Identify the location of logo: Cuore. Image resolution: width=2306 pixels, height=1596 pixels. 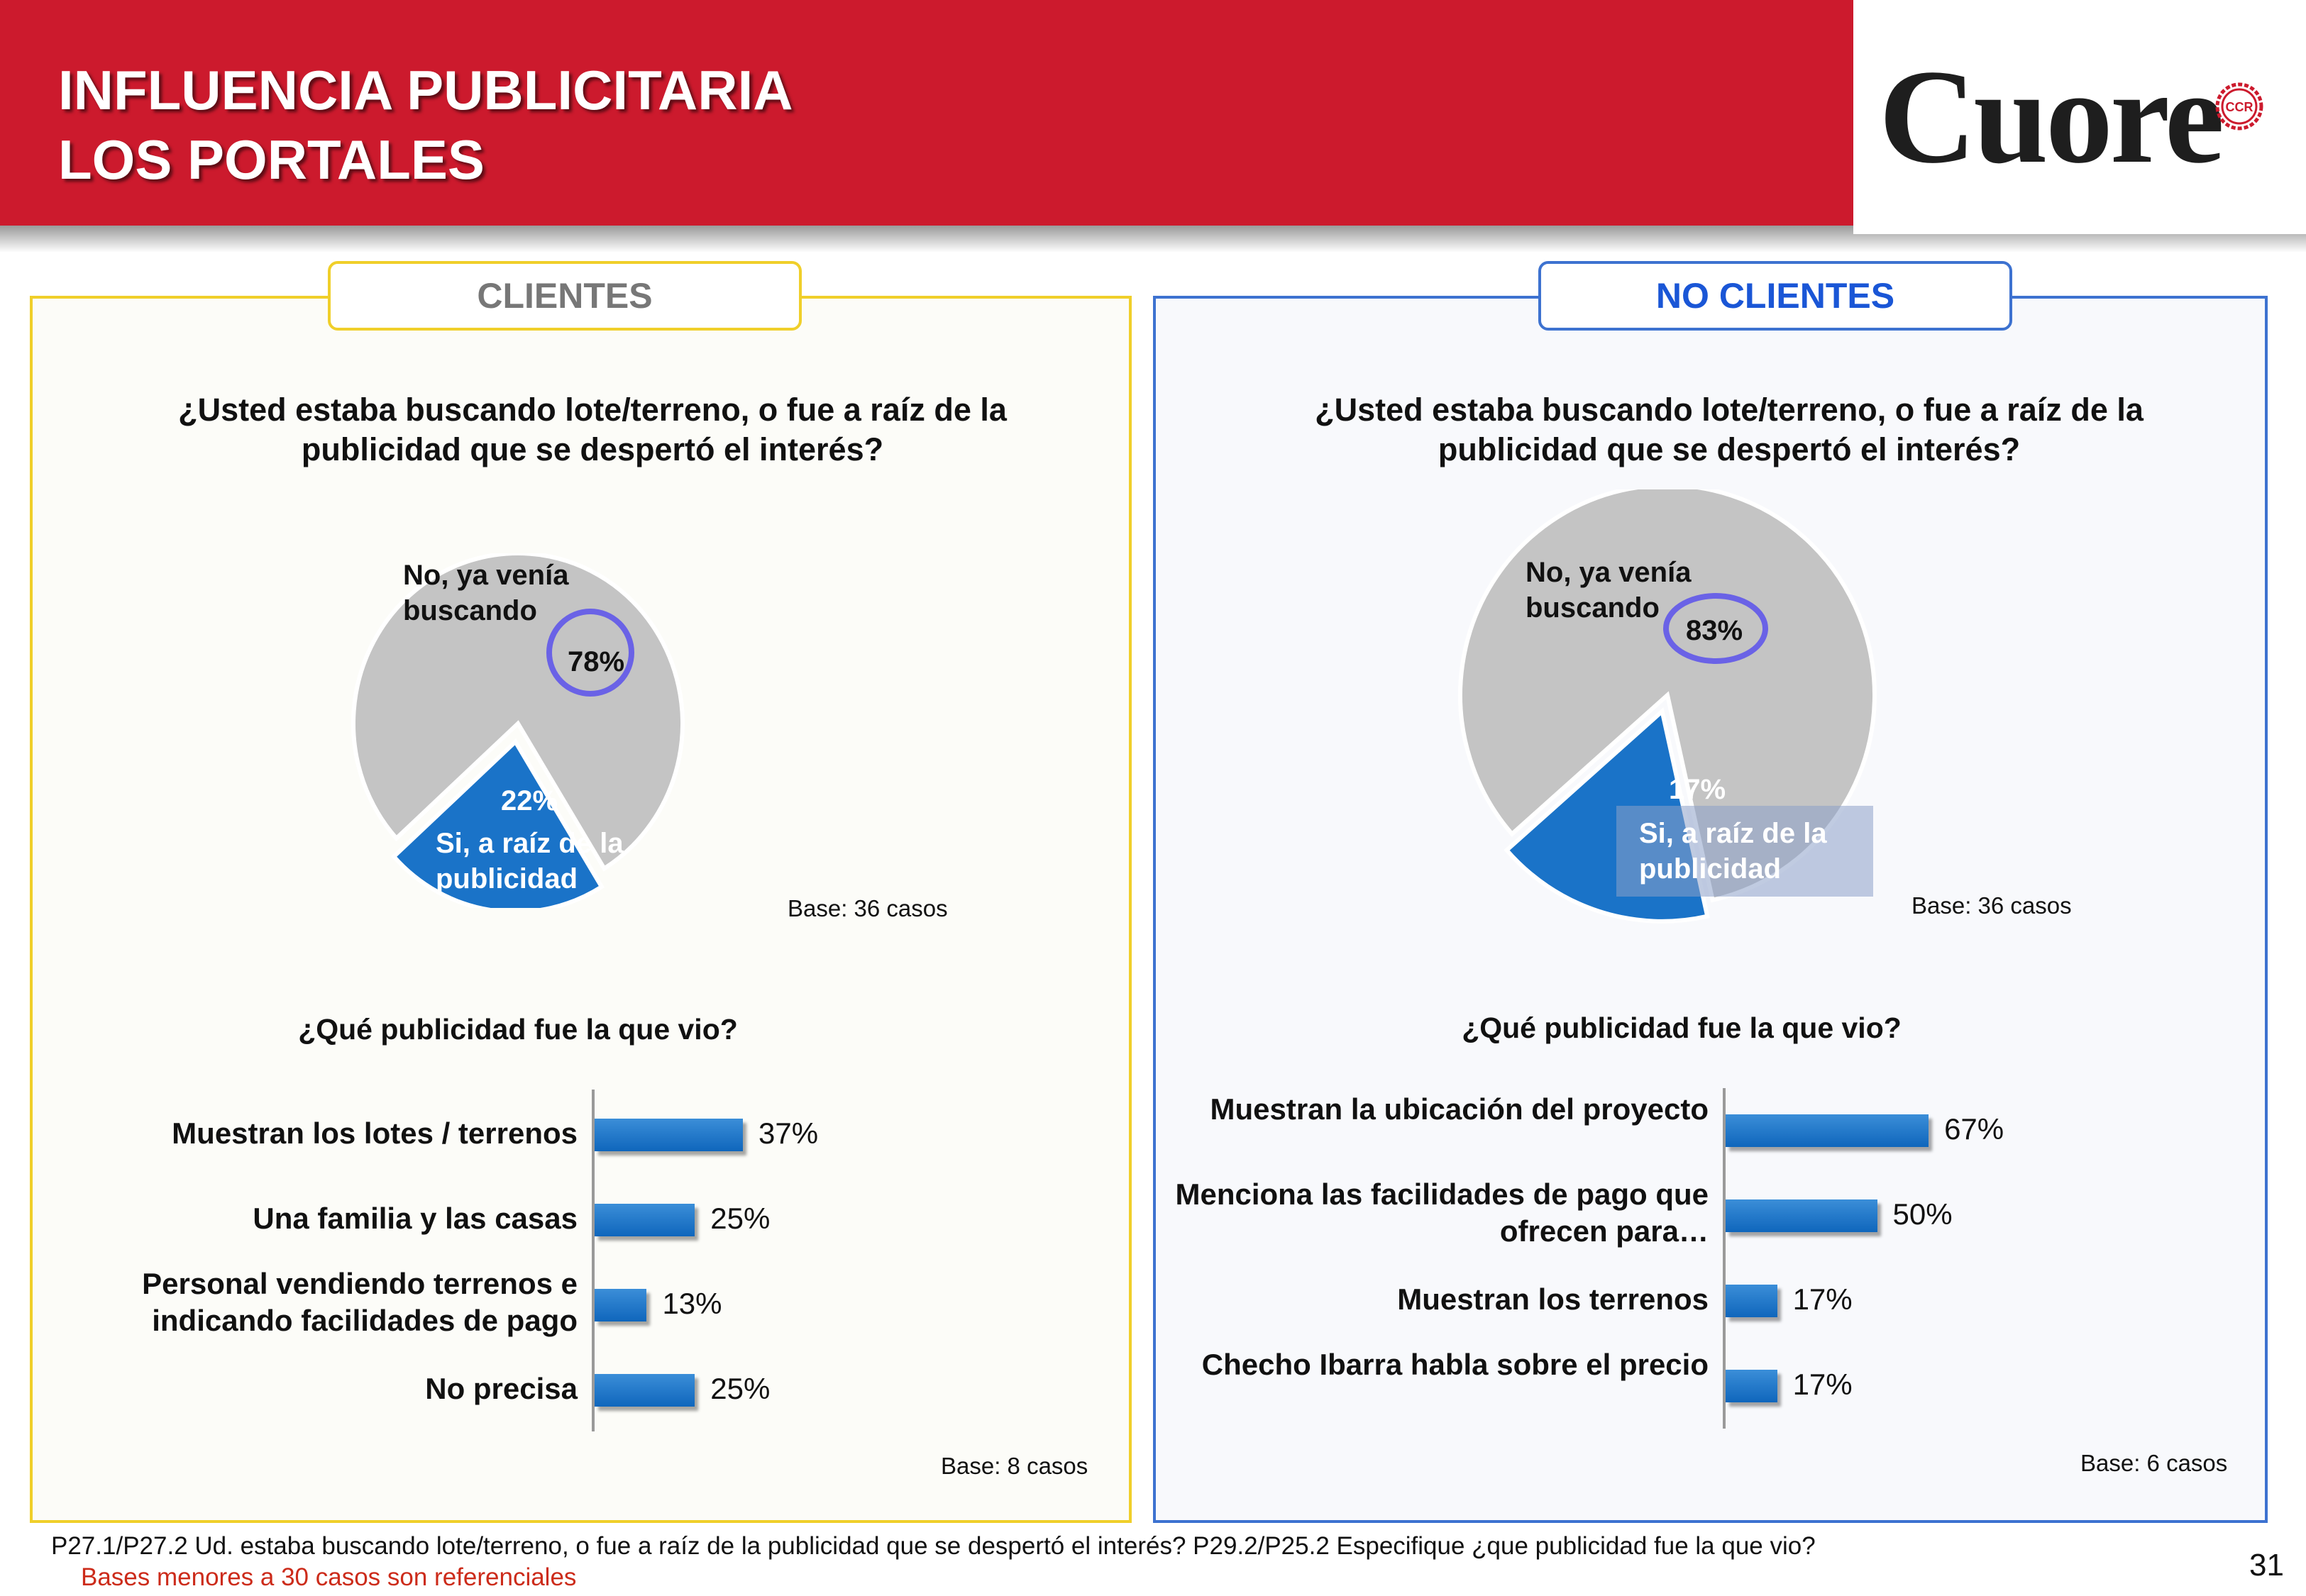
(2051, 117).